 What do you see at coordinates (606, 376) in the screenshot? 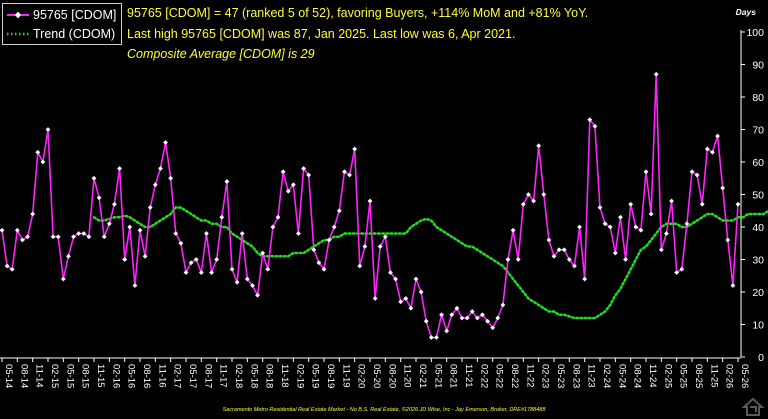
I see `x-tick-label: 02-24` at bounding box center [606, 376].